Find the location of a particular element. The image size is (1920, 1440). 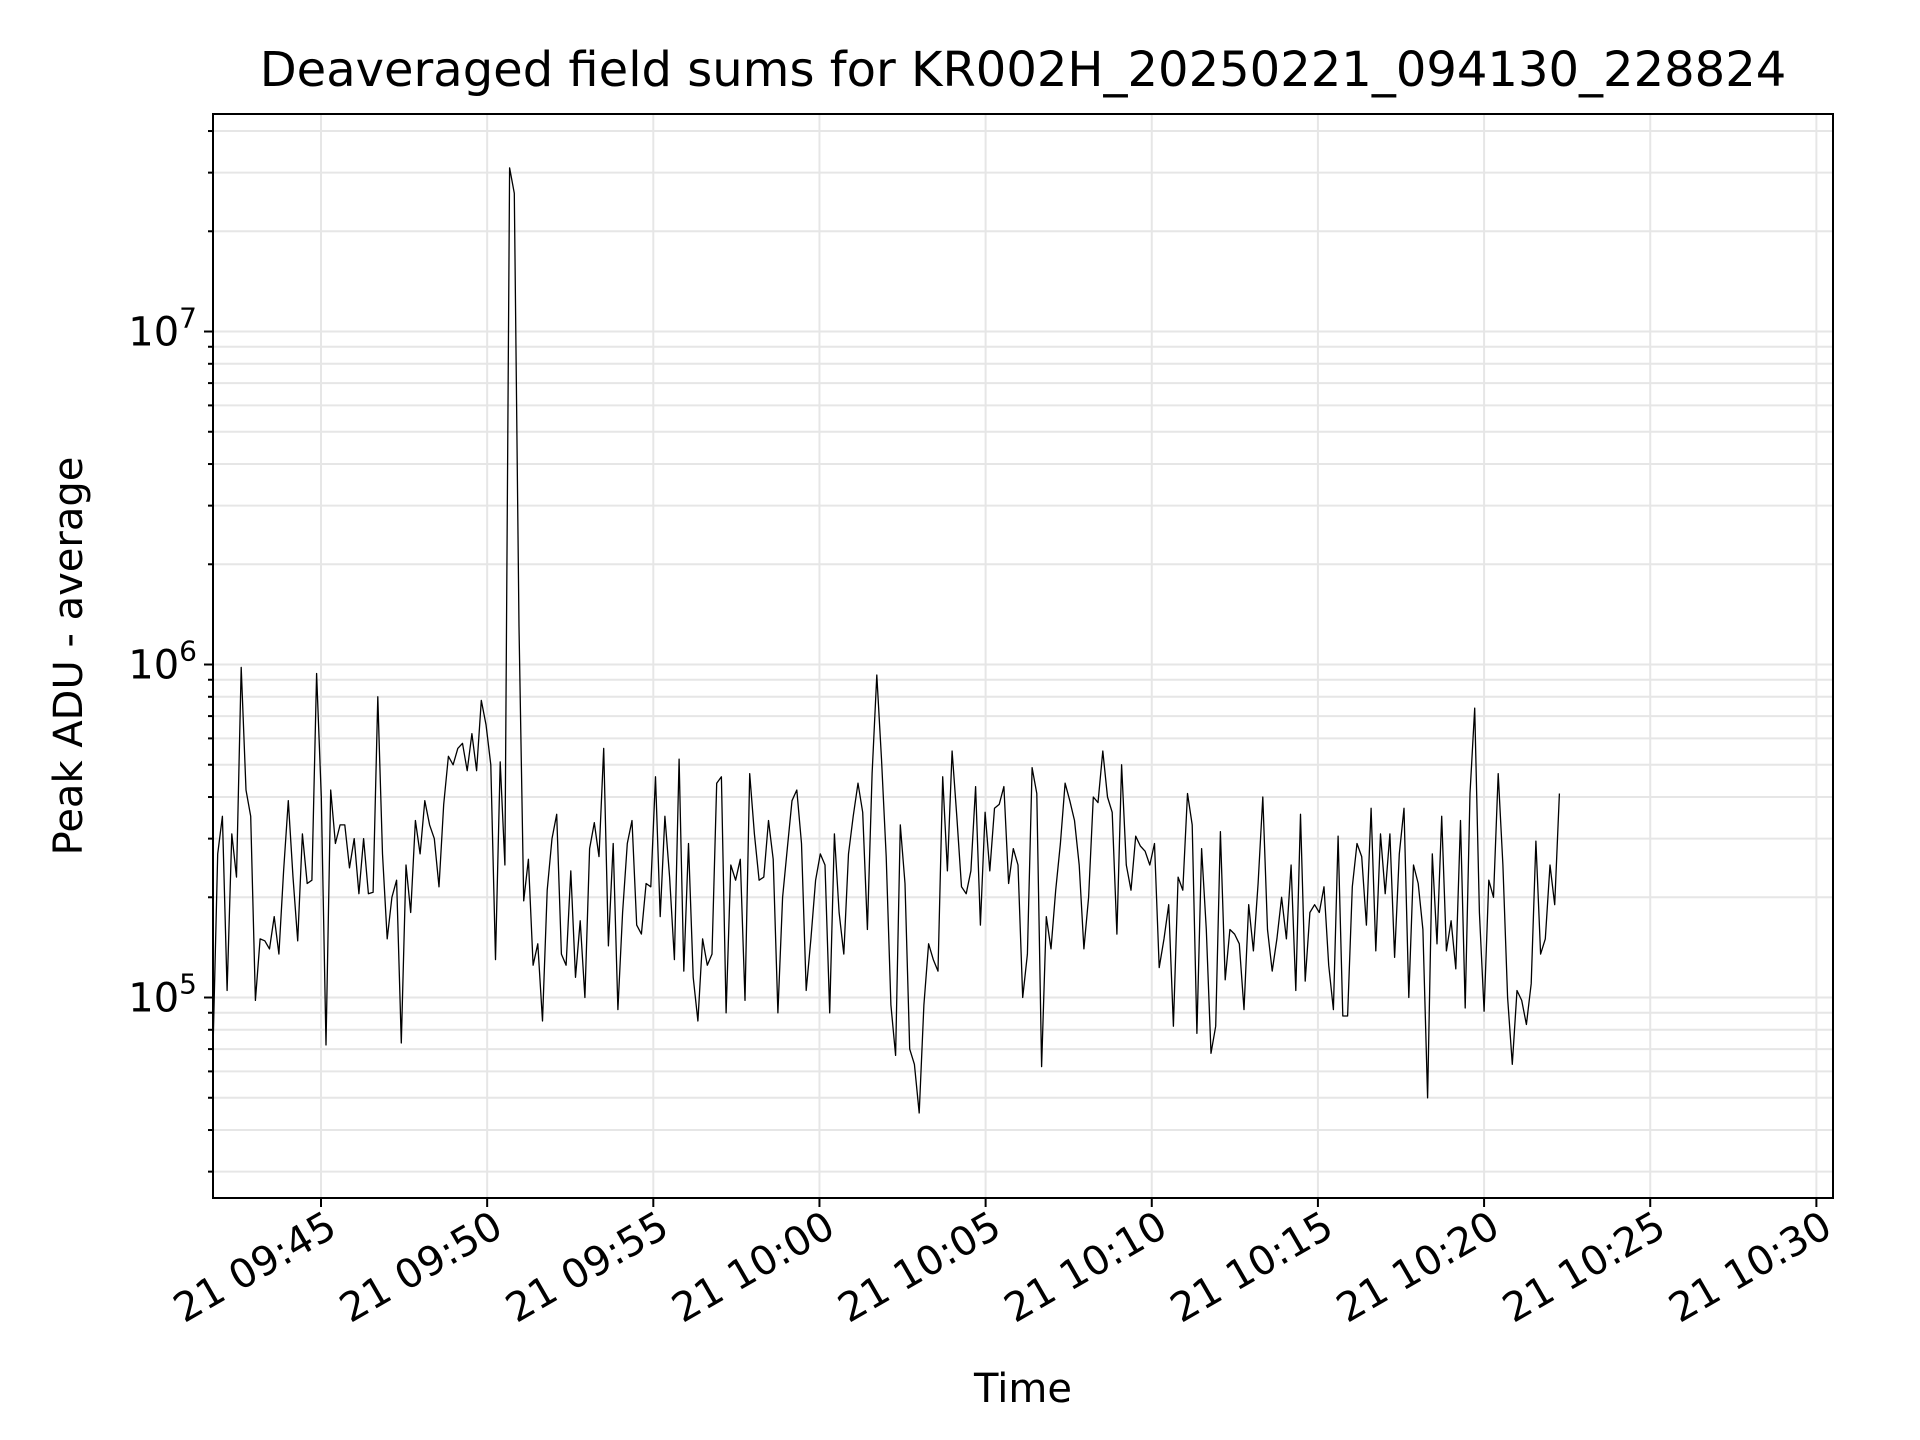

y-tick-label: 10⁶ is located at coordinates (162, 662).